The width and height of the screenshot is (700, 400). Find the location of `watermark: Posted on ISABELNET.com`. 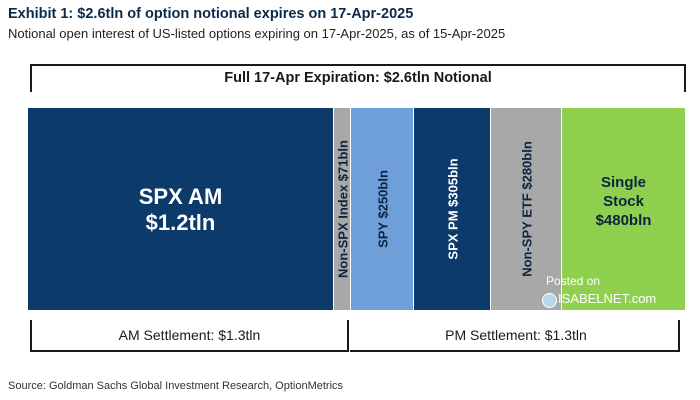

watermark: Posted on ISABELNET.com is located at coordinates (606, 292).